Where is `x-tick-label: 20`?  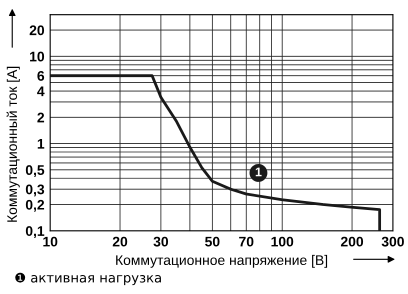 x-tick-label: 20 is located at coordinates (120, 241).